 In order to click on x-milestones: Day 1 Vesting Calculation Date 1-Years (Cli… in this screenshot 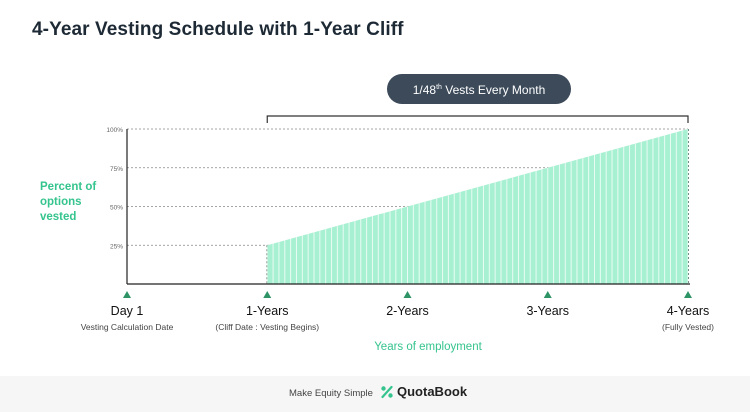, I will do `click(397, 322)`.